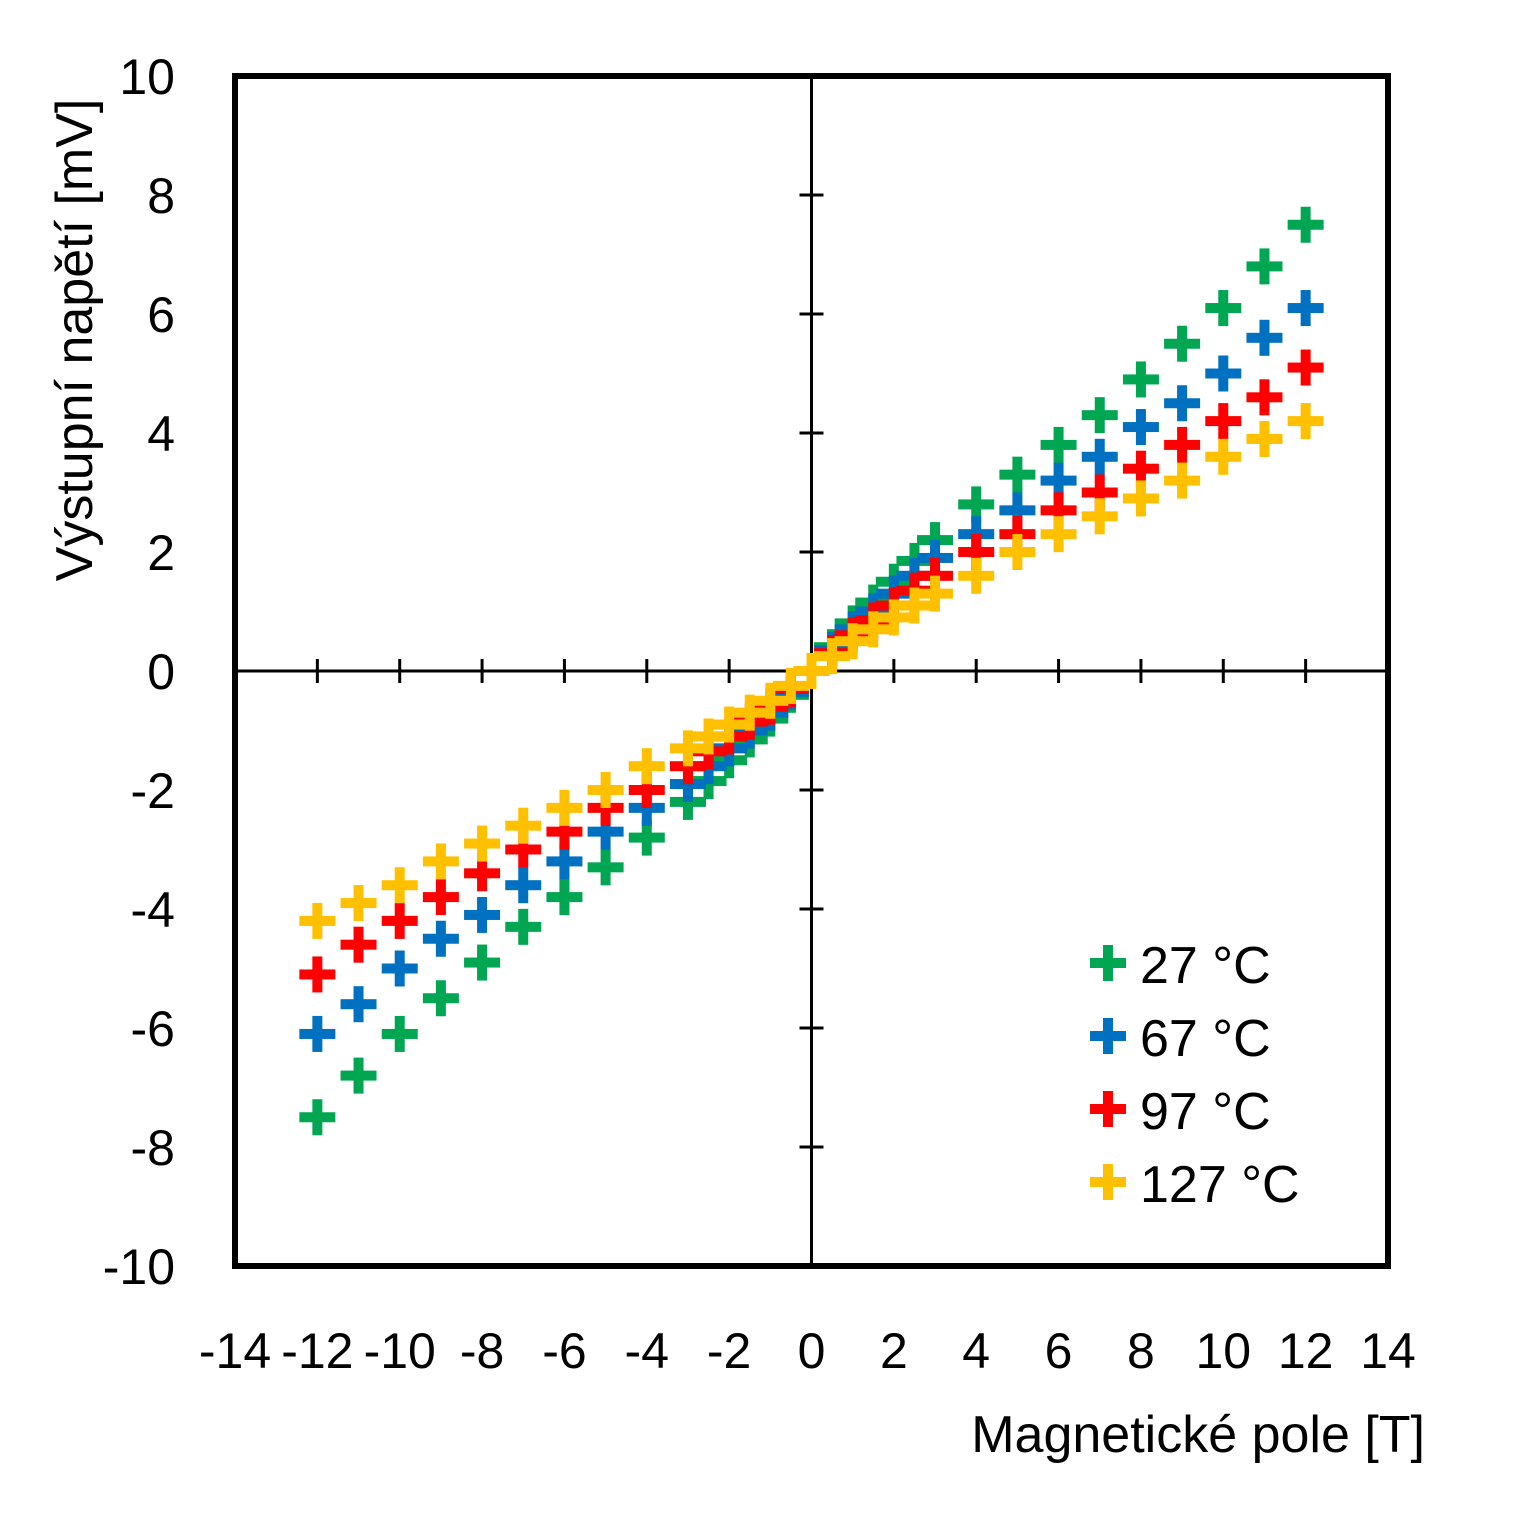 Image resolution: width=1535 pixels, height=1520 pixels. I want to click on x-tick-label: -8, so click(482, 1351).